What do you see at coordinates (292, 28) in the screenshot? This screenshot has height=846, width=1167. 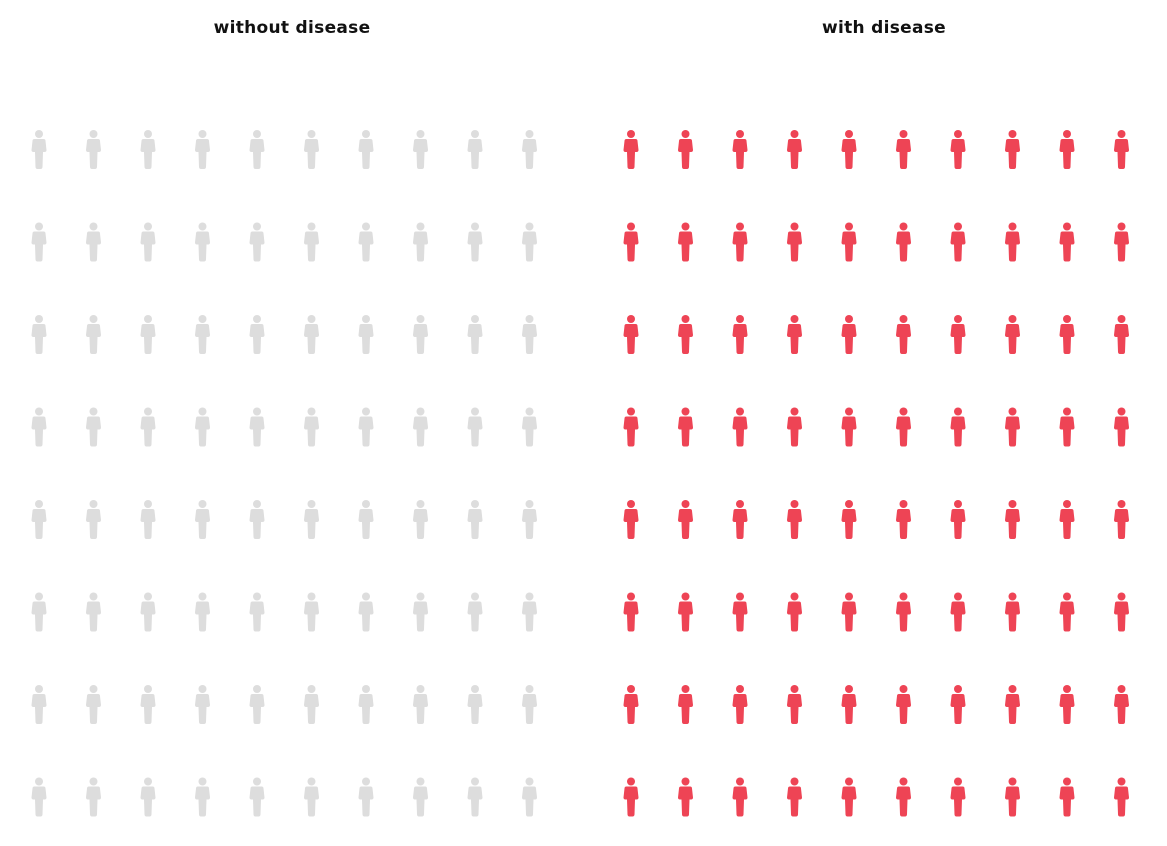 I see `panel-title: without disease` at bounding box center [292, 28].